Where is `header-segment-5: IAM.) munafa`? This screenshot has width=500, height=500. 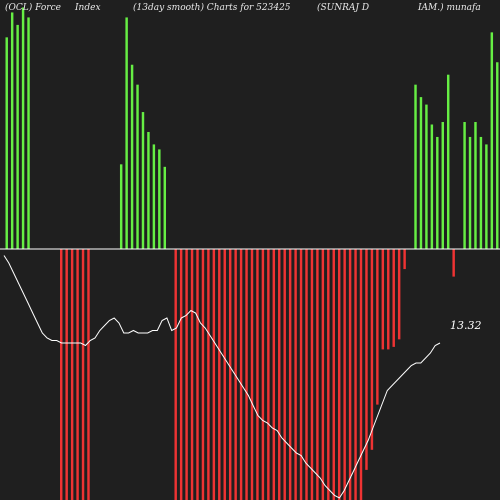 header-segment-5: IAM.) munafa is located at coordinates (449, 7).